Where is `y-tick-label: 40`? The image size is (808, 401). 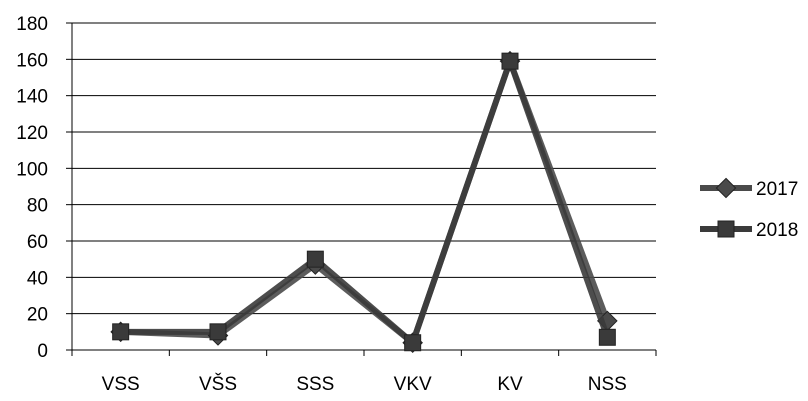
y-tick-label: 40 is located at coordinates (37, 278).